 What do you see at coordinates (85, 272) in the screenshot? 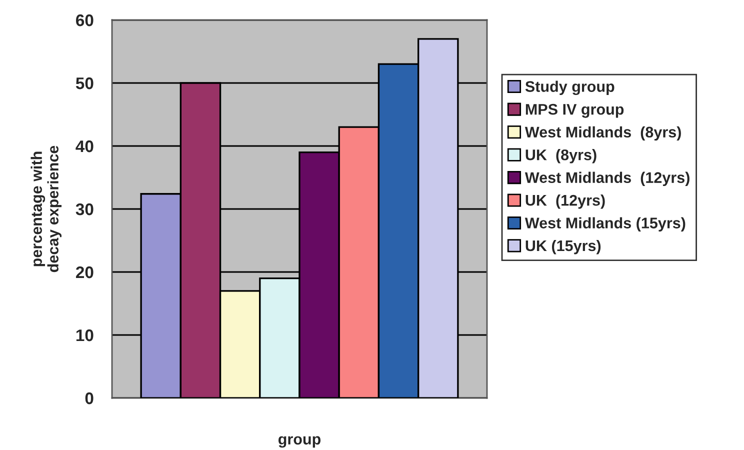
I see `y-tick-label: 20` at bounding box center [85, 272].